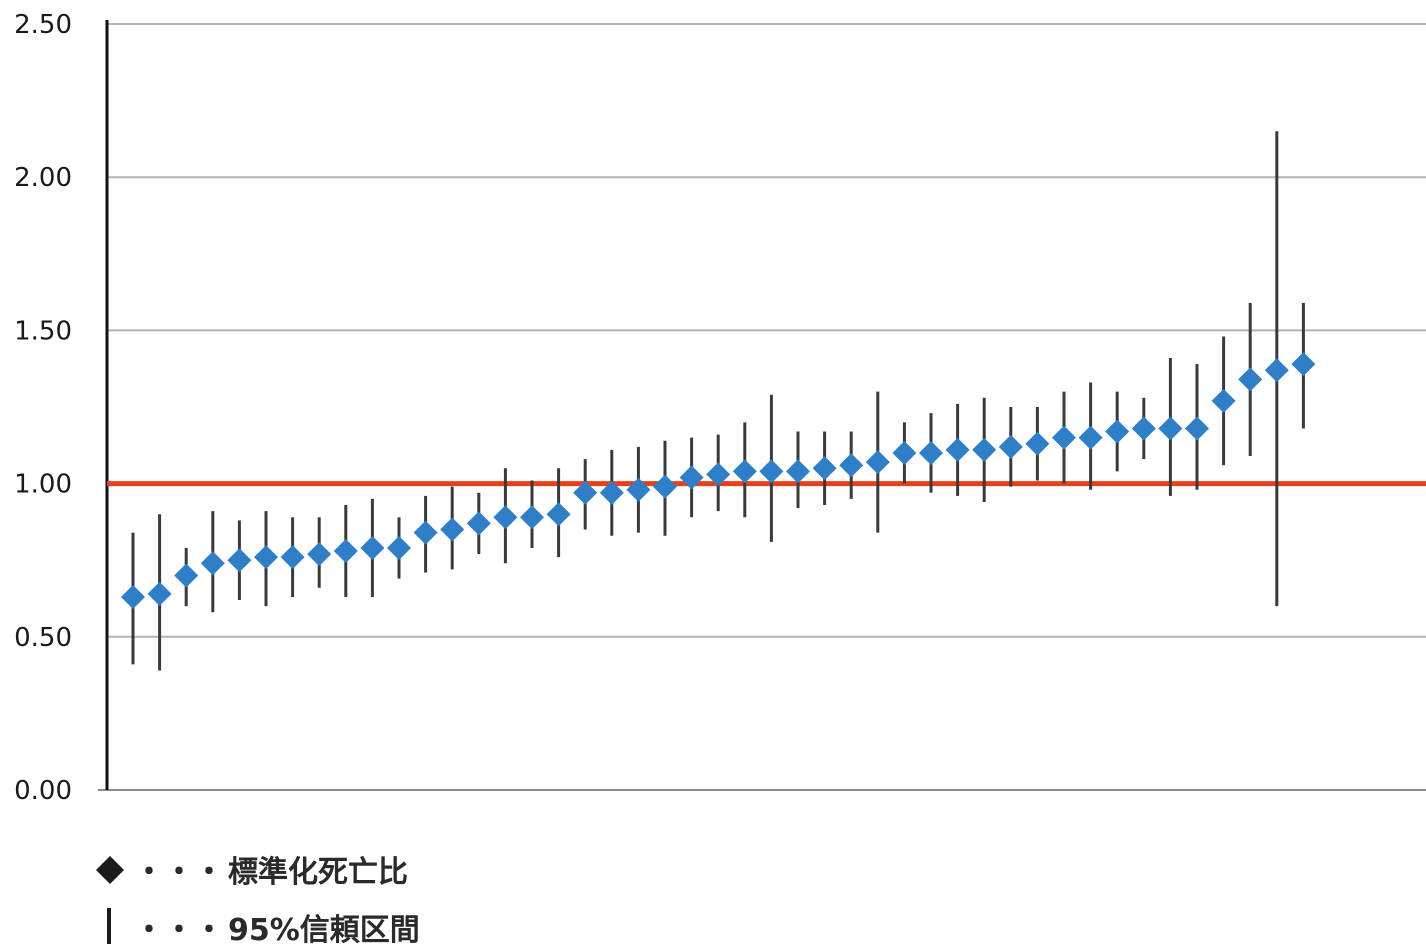 The height and width of the screenshot is (947, 1426). Describe the element at coordinates (109, 926) in the screenshot. I see `legend-bar-icon` at that location.